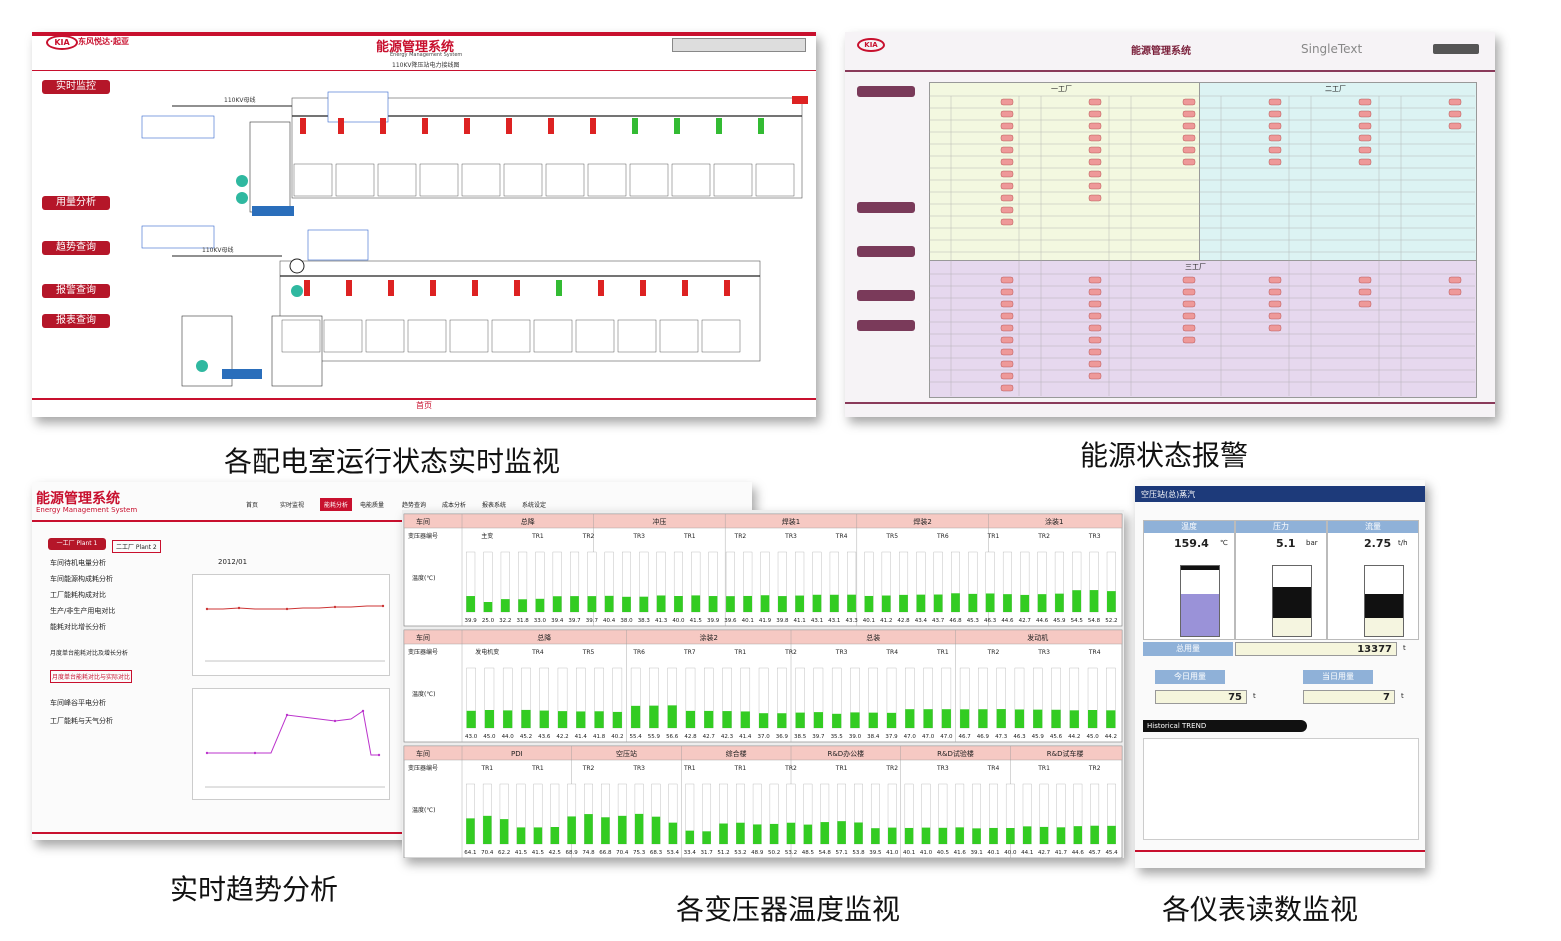  What do you see at coordinates (943, 853) in the screenshot?
I see `temp-value: 40.5` at bounding box center [943, 853].